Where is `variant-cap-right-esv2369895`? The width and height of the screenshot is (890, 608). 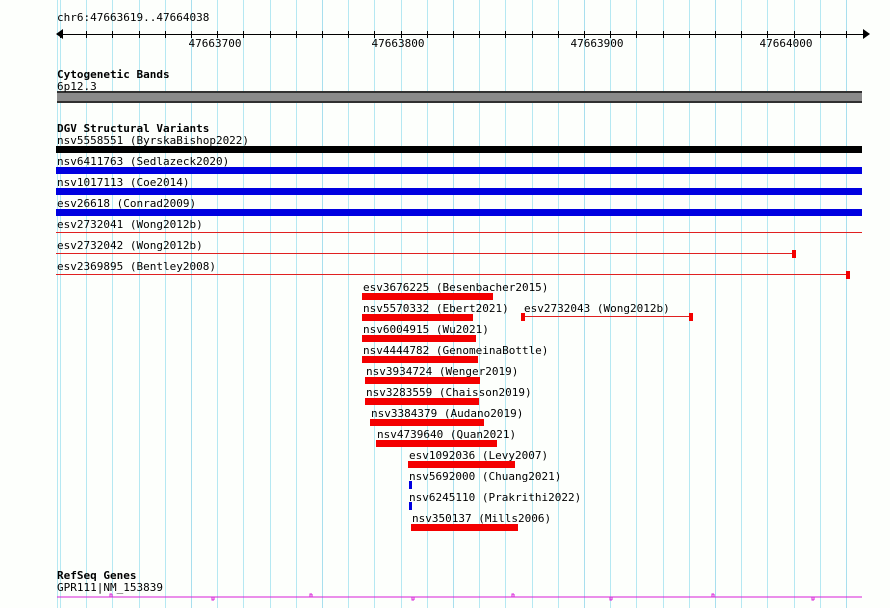 variant-cap-right-esv2369895 is located at coordinates (848, 275).